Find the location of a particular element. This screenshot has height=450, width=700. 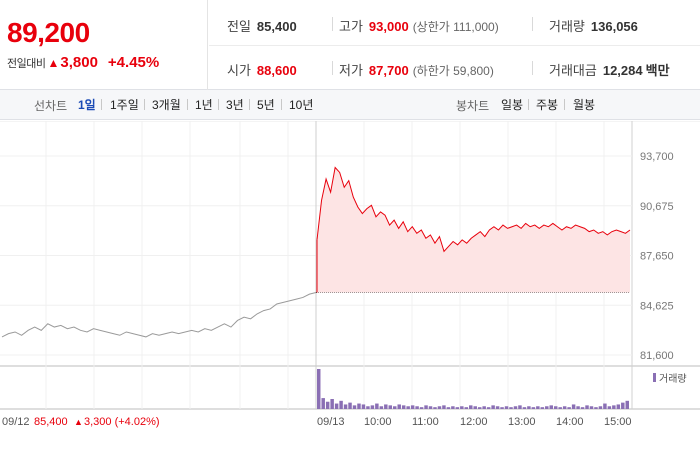

upper-limit-note: (상한가 111,000) is located at coordinates (455, 27).